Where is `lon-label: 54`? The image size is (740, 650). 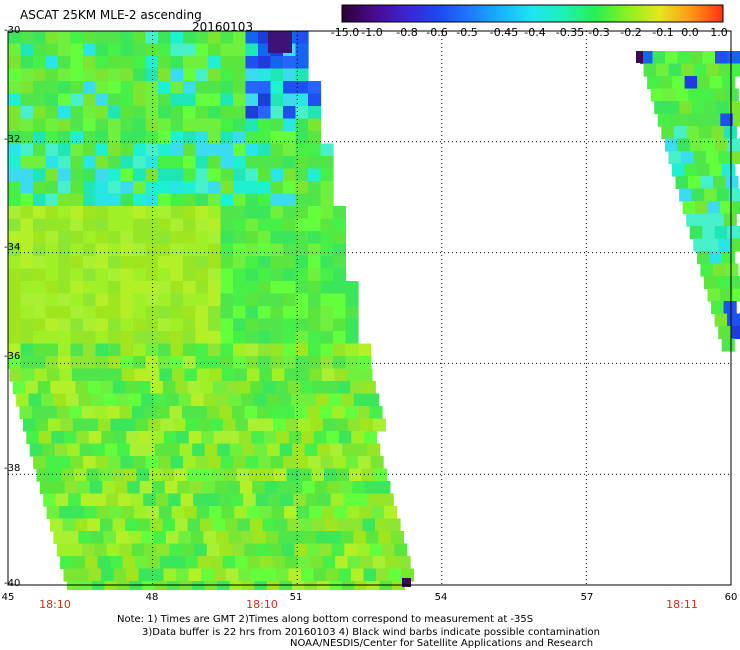
lon-label: 54 is located at coordinates (441, 597).